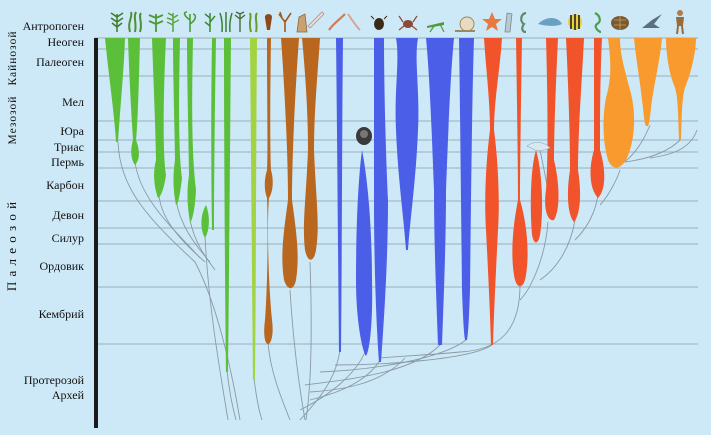  Describe the element at coordinates (54, 380) in the screenshot. I see `period-label-proterozoi: Протерозой` at that location.